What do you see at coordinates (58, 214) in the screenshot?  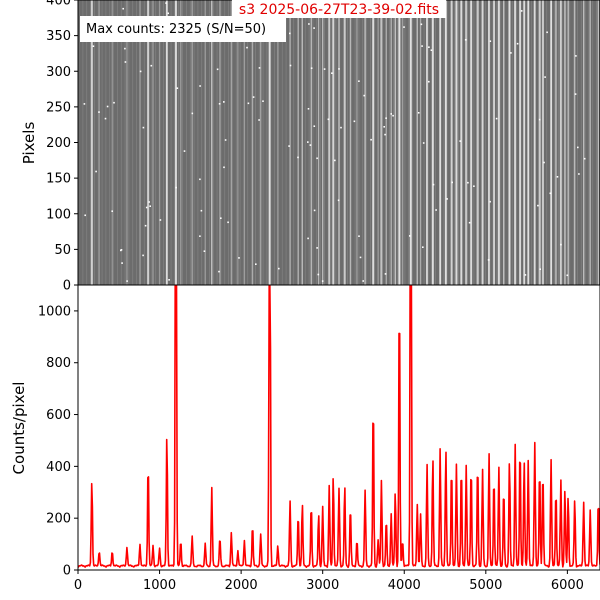 I see `y-tick-label: 100` at bounding box center [58, 214].